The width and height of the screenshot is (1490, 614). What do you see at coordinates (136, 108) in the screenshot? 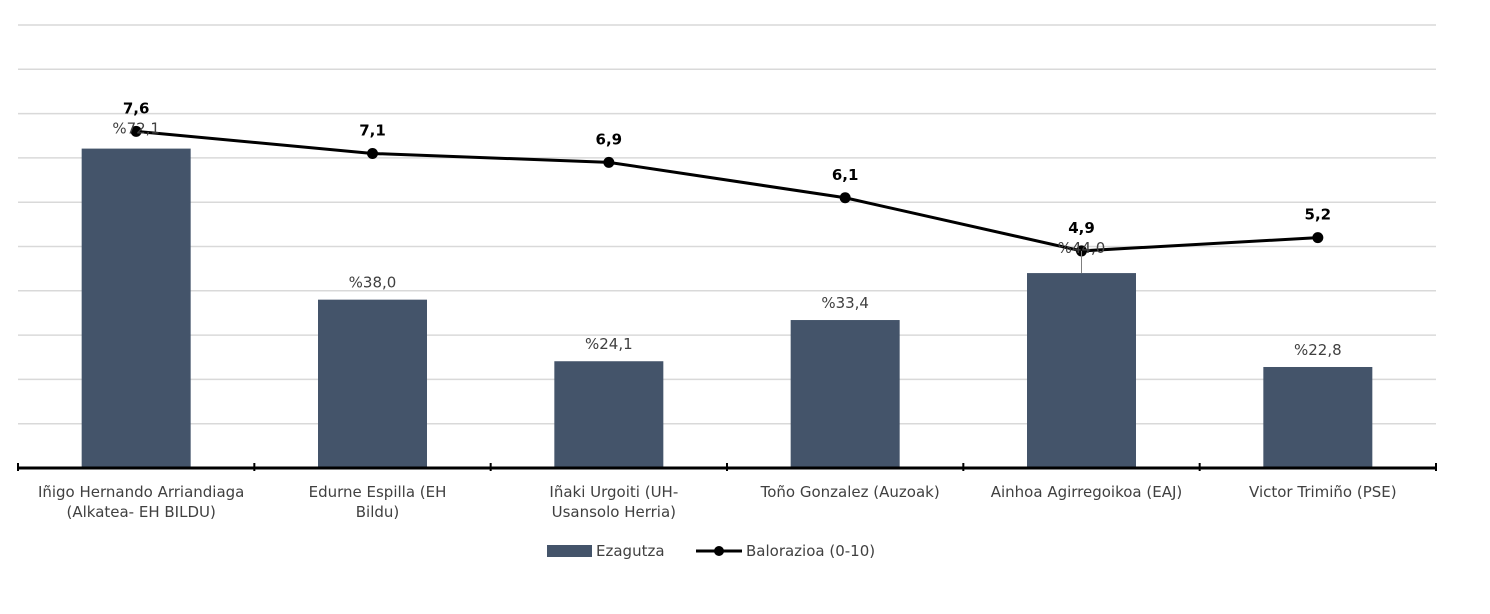
I see `line-data-label: 7,6` at bounding box center [136, 108].